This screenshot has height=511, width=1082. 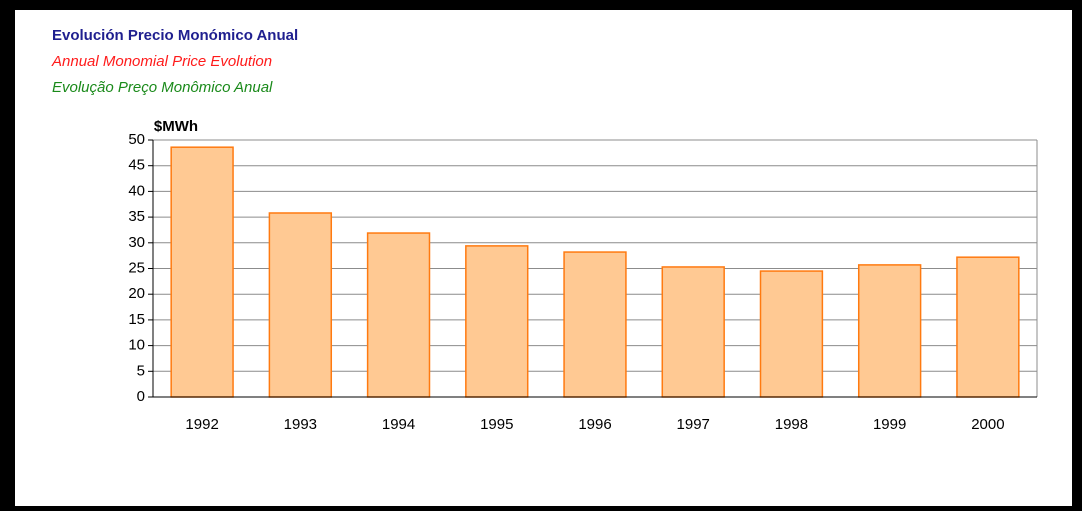 What do you see at coordinates (136, 216) in the screenshot?
I see `y-tick-label: 35` at bounding box center [136, 216].